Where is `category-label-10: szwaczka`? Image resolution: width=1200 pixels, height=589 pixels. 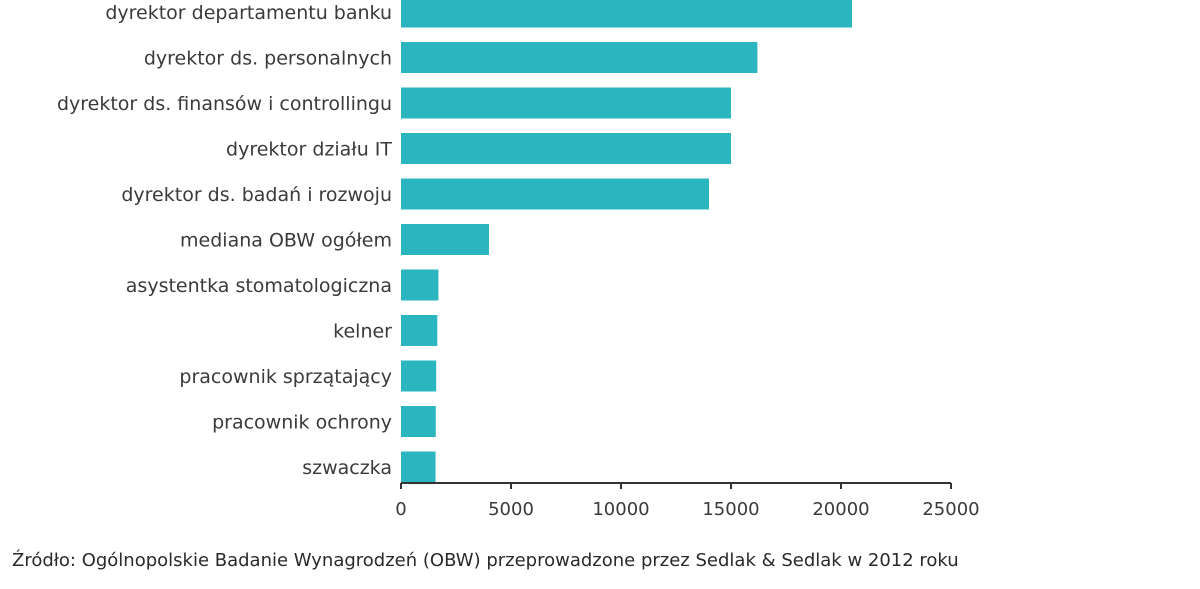
category-label-10: szwaczka is located at coordinates (347, 468).